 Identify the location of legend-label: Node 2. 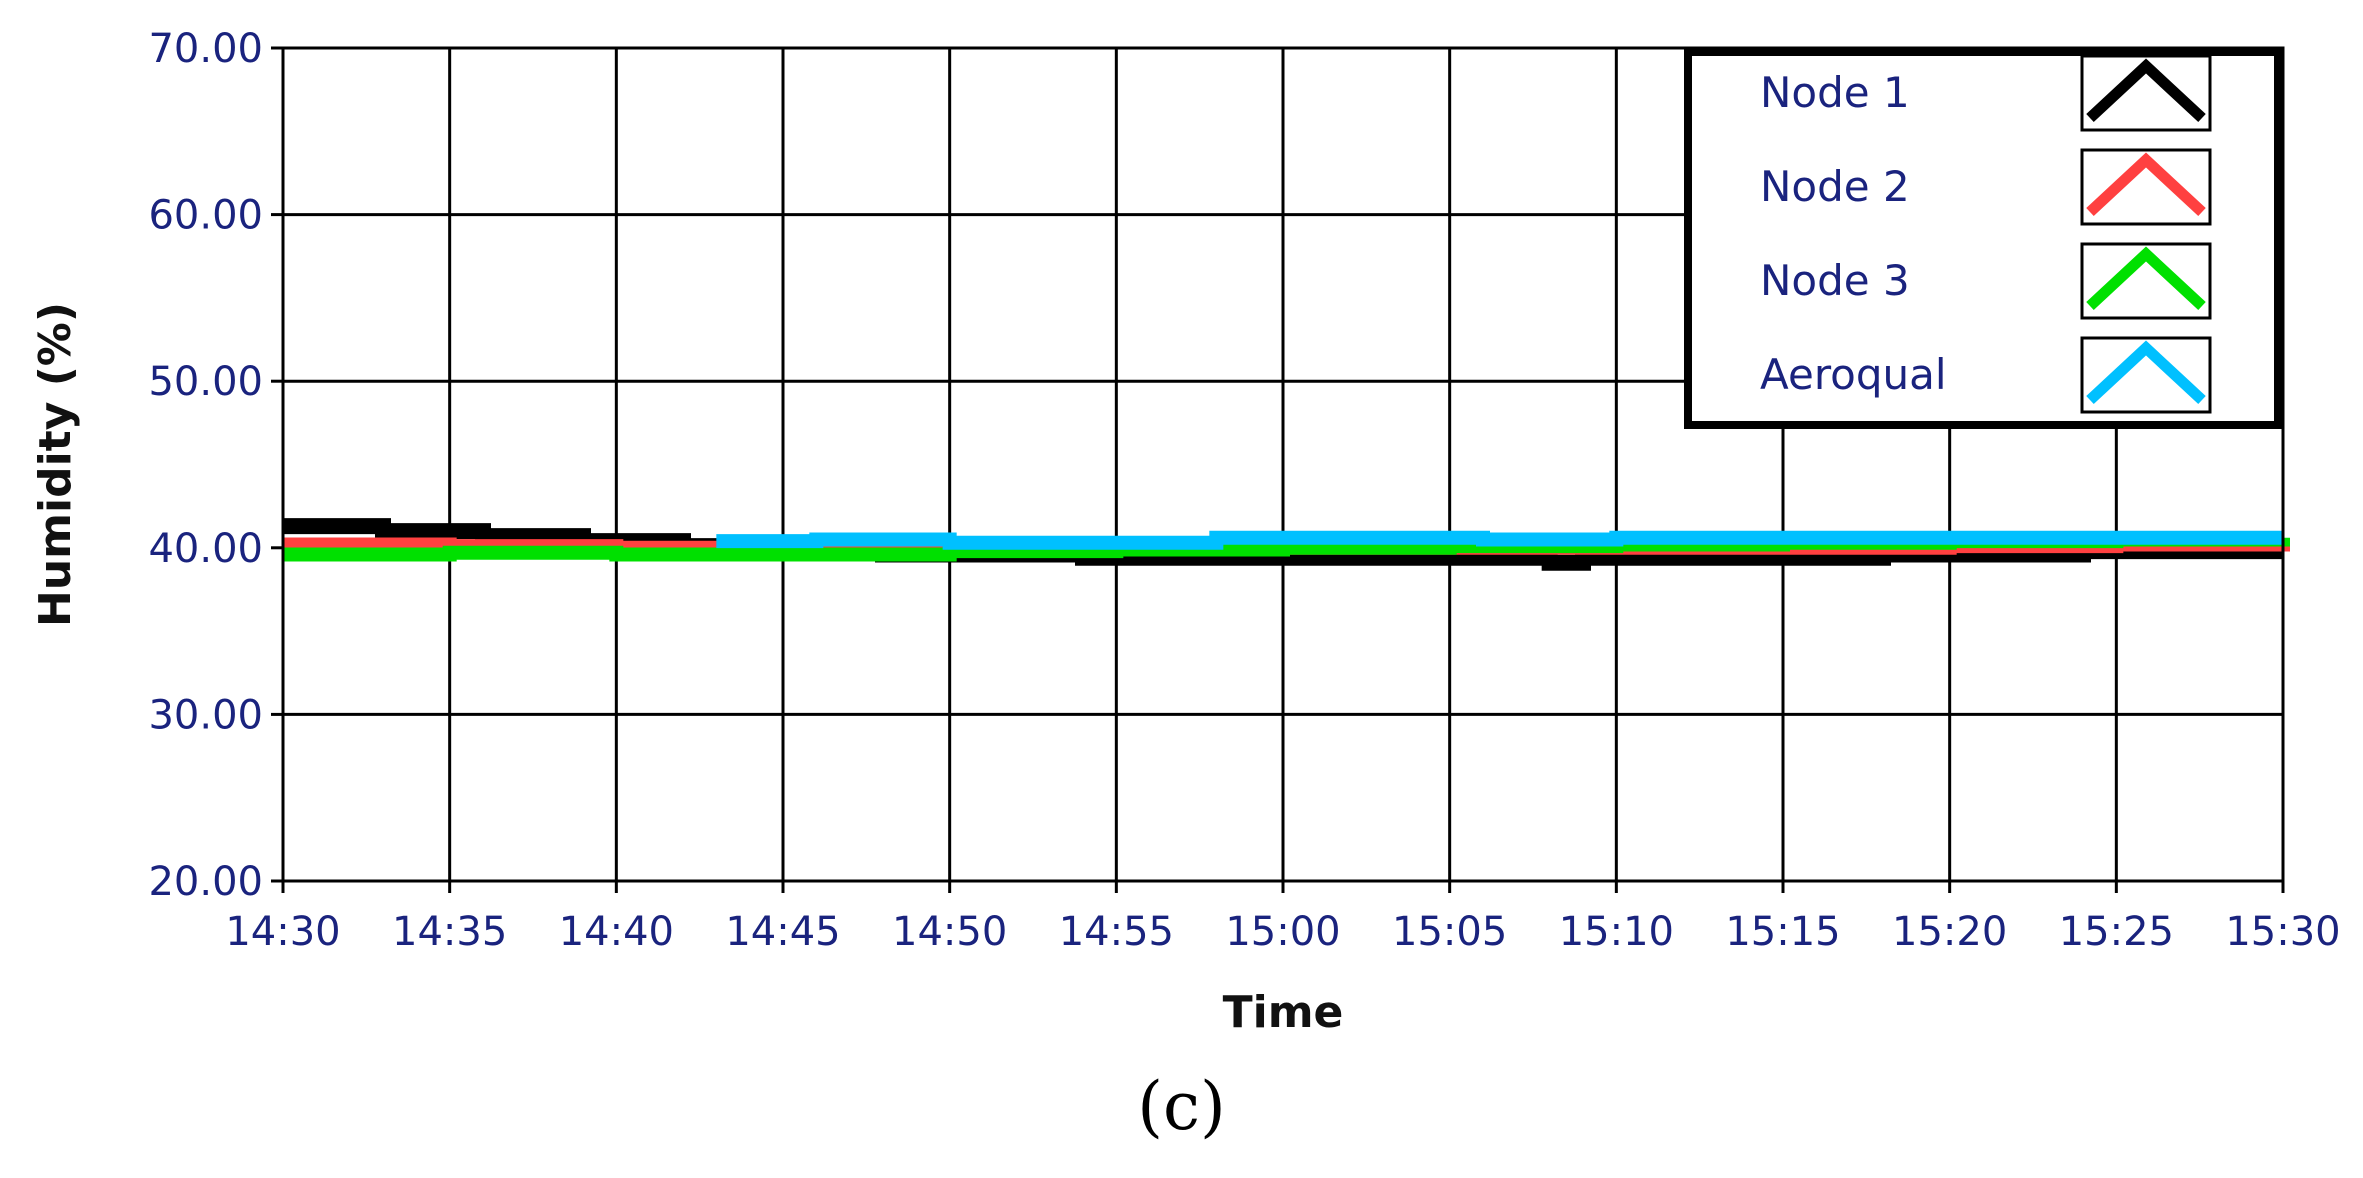
(1835, 186).